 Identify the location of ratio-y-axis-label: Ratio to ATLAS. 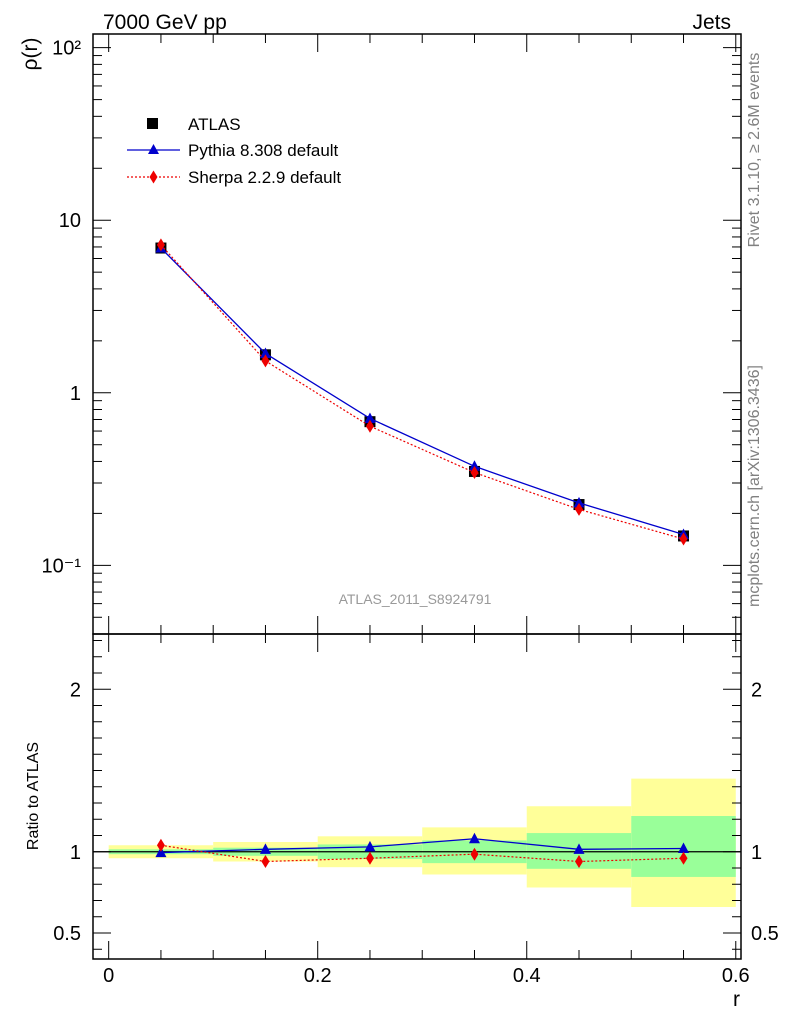
(33, 796).